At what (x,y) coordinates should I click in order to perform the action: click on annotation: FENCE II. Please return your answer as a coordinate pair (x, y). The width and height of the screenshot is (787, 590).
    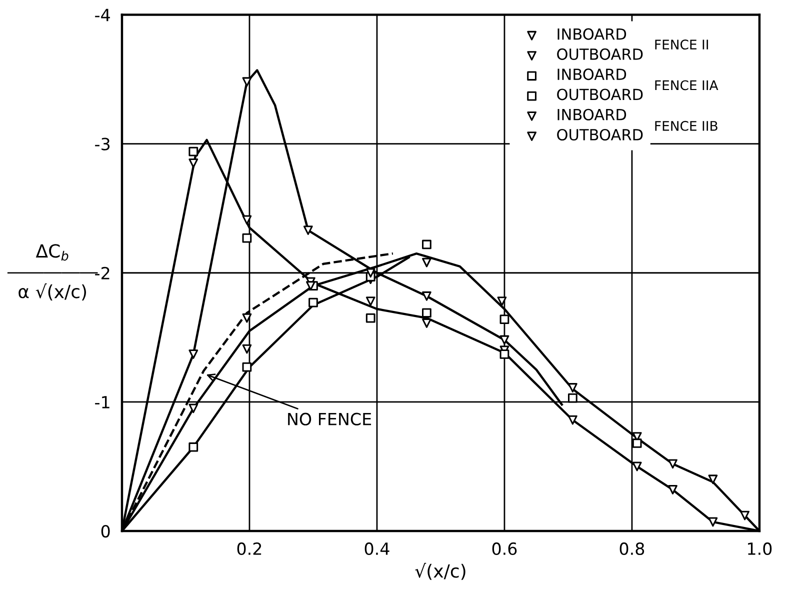
    Looking at the image, I should click on (681, 45).